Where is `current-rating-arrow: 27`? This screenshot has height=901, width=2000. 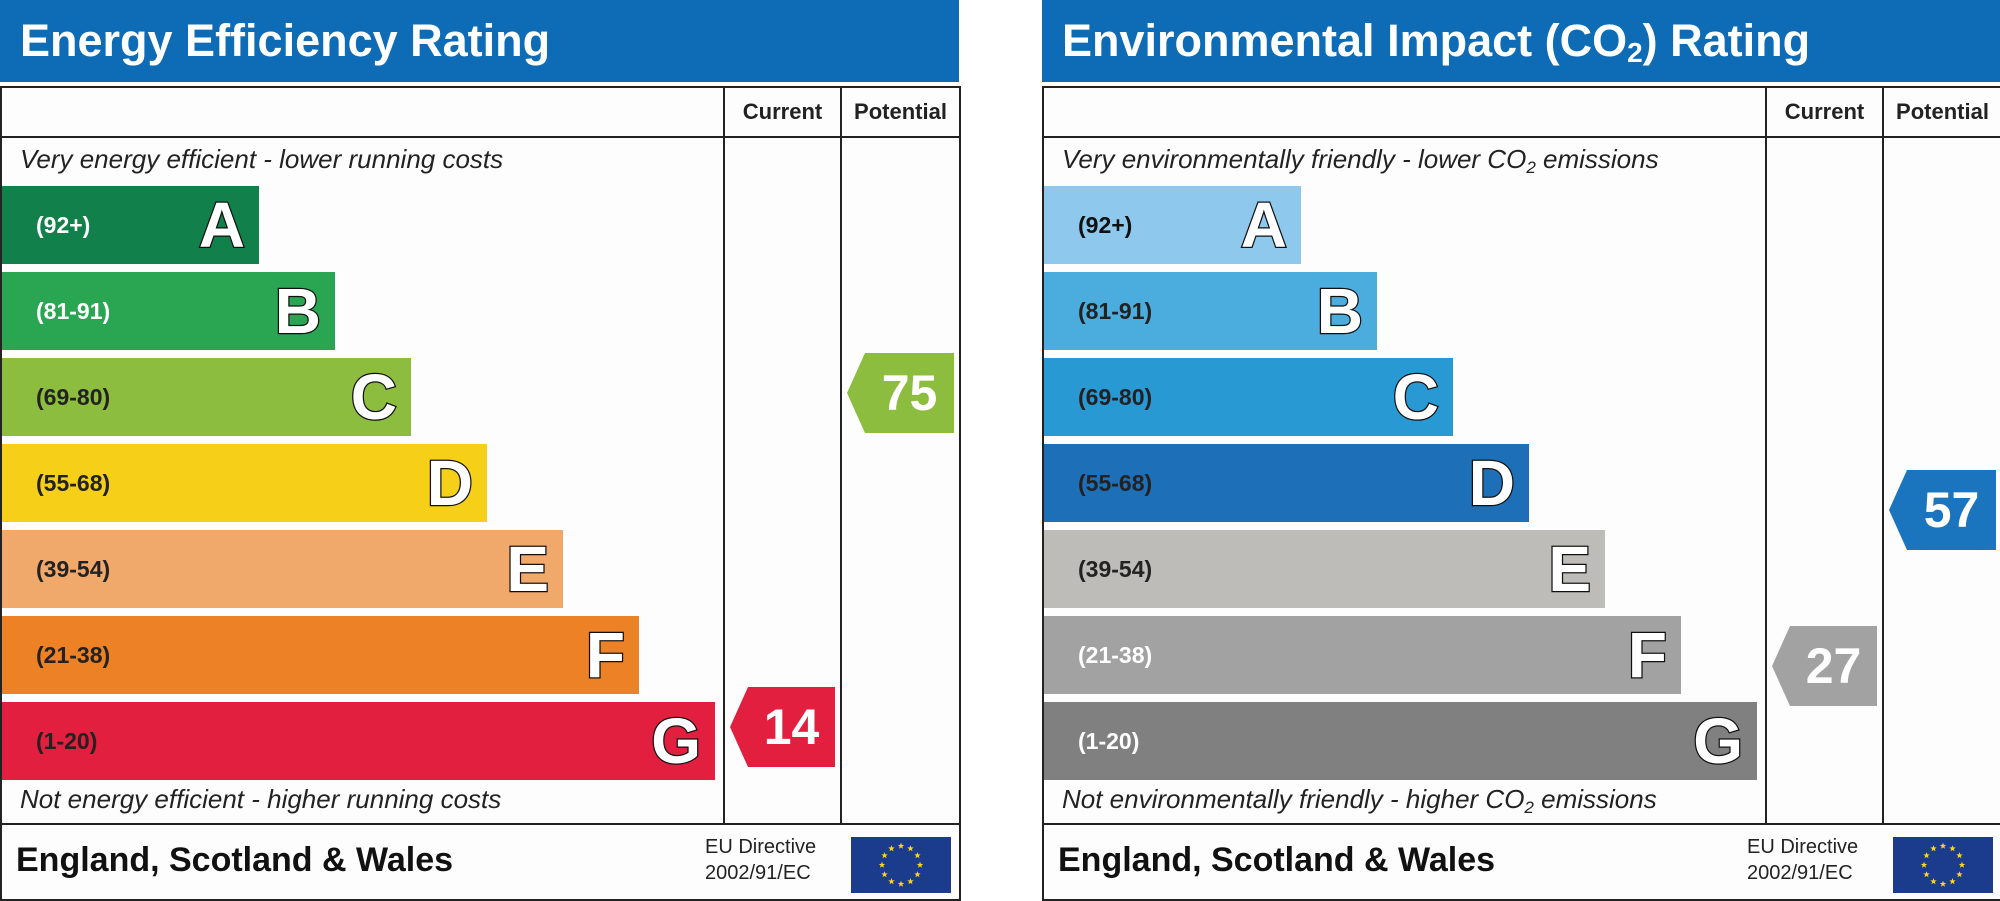
current-rating-arrow: 27 is located at coordinates (1824, 666).